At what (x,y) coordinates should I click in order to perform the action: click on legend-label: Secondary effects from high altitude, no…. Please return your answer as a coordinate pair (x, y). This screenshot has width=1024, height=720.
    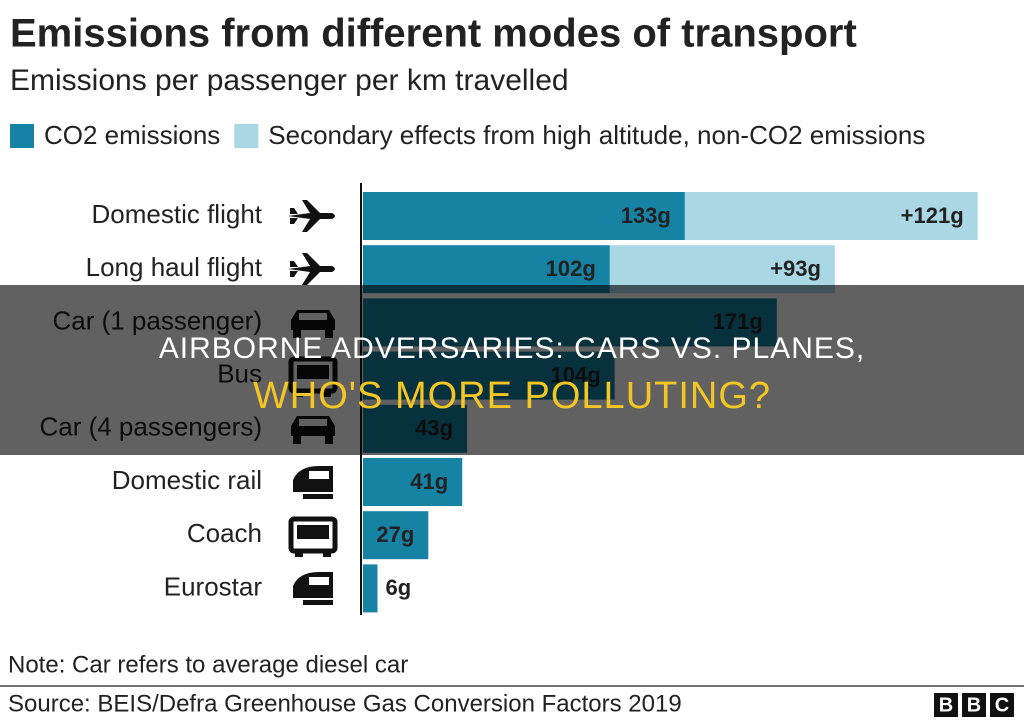
    Looking at the image, I should click on (596, 135).